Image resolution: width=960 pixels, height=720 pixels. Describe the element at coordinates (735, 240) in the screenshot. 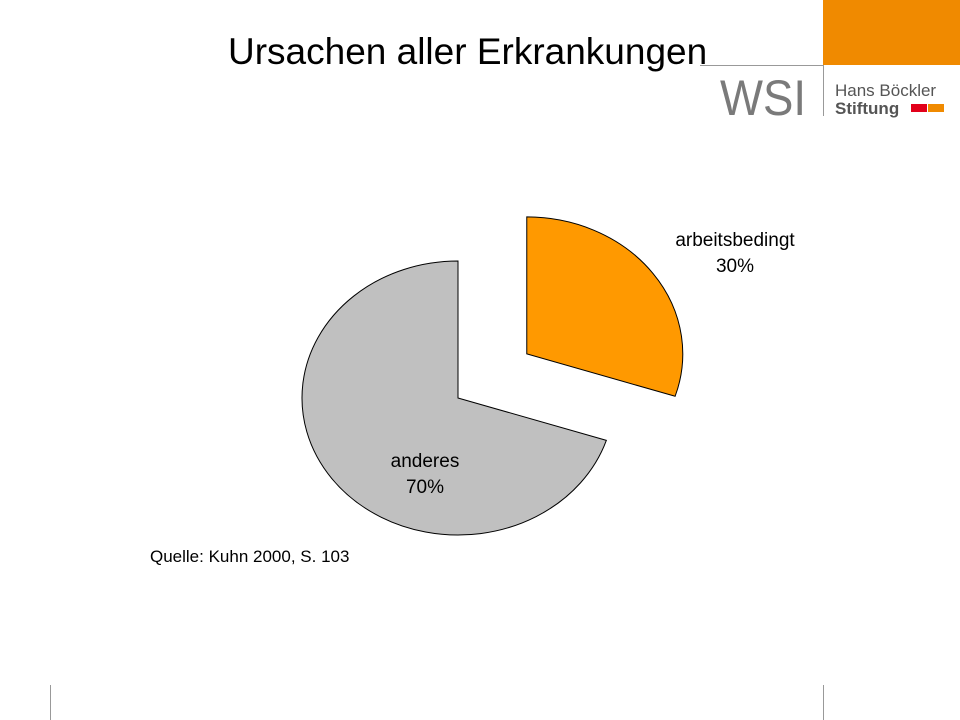

I see `slice-label: arbeitsbedingt` at that location.